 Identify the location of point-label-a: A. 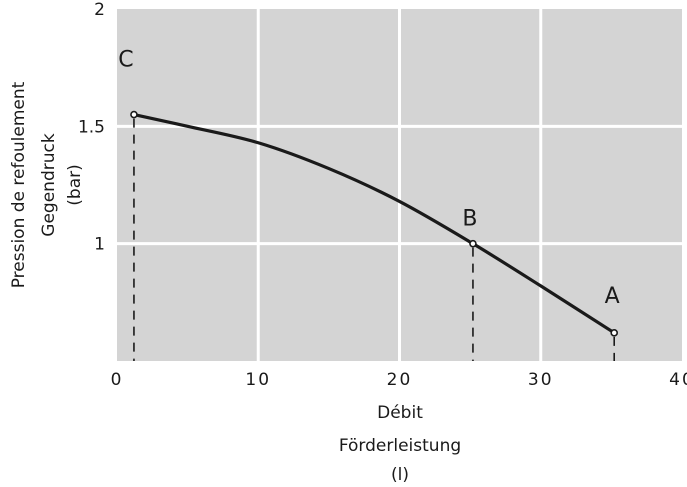
(612, 296).